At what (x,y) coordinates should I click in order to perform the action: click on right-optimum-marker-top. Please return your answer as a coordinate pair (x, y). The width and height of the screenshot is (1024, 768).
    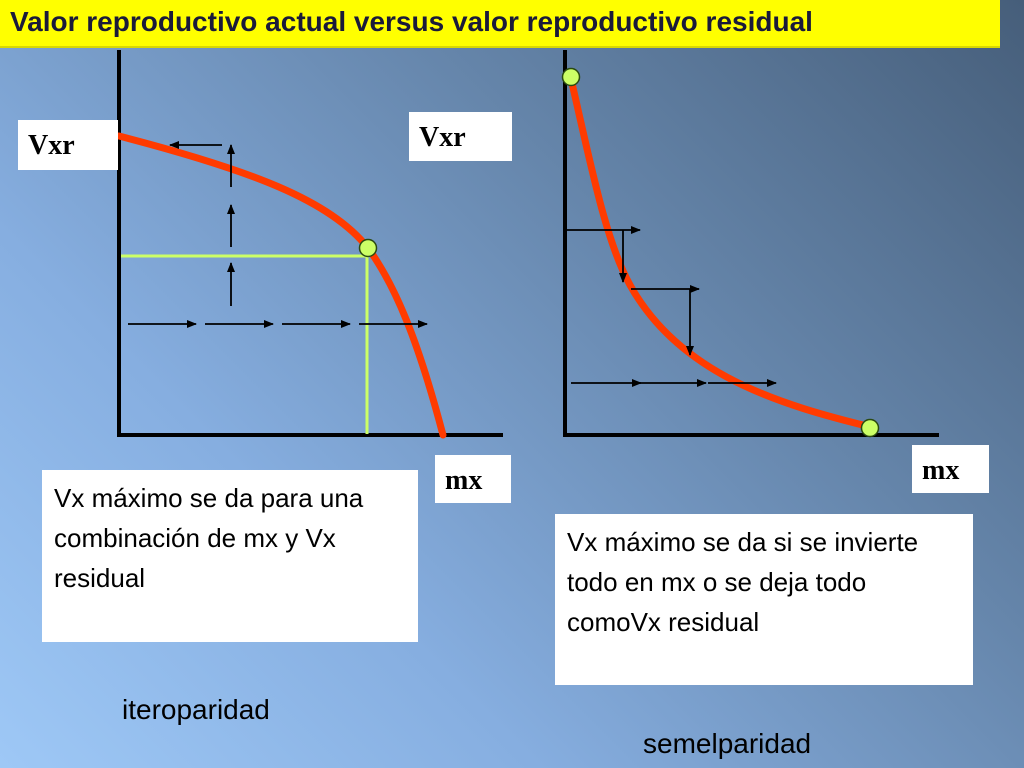
    Looking at the image, I should click on (571, 77).